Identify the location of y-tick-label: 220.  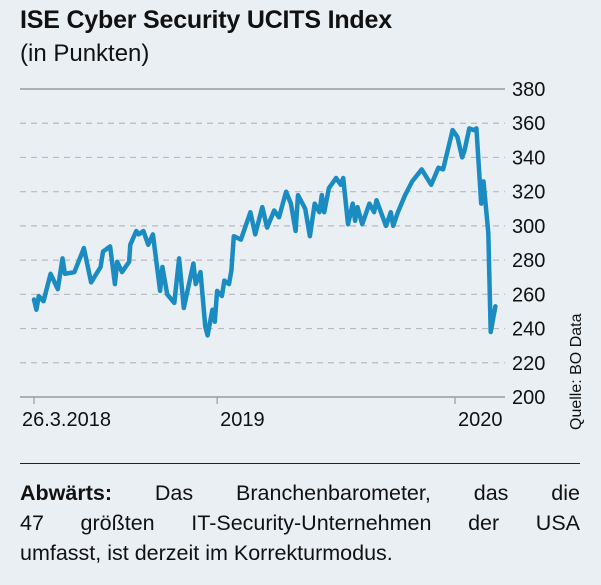
(528, 364).